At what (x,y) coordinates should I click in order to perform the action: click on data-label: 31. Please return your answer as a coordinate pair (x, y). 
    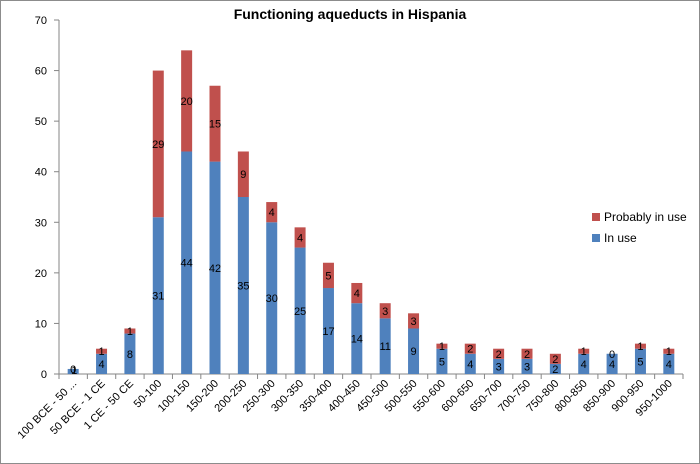
    Looking at the image, I should click on (158, 297).